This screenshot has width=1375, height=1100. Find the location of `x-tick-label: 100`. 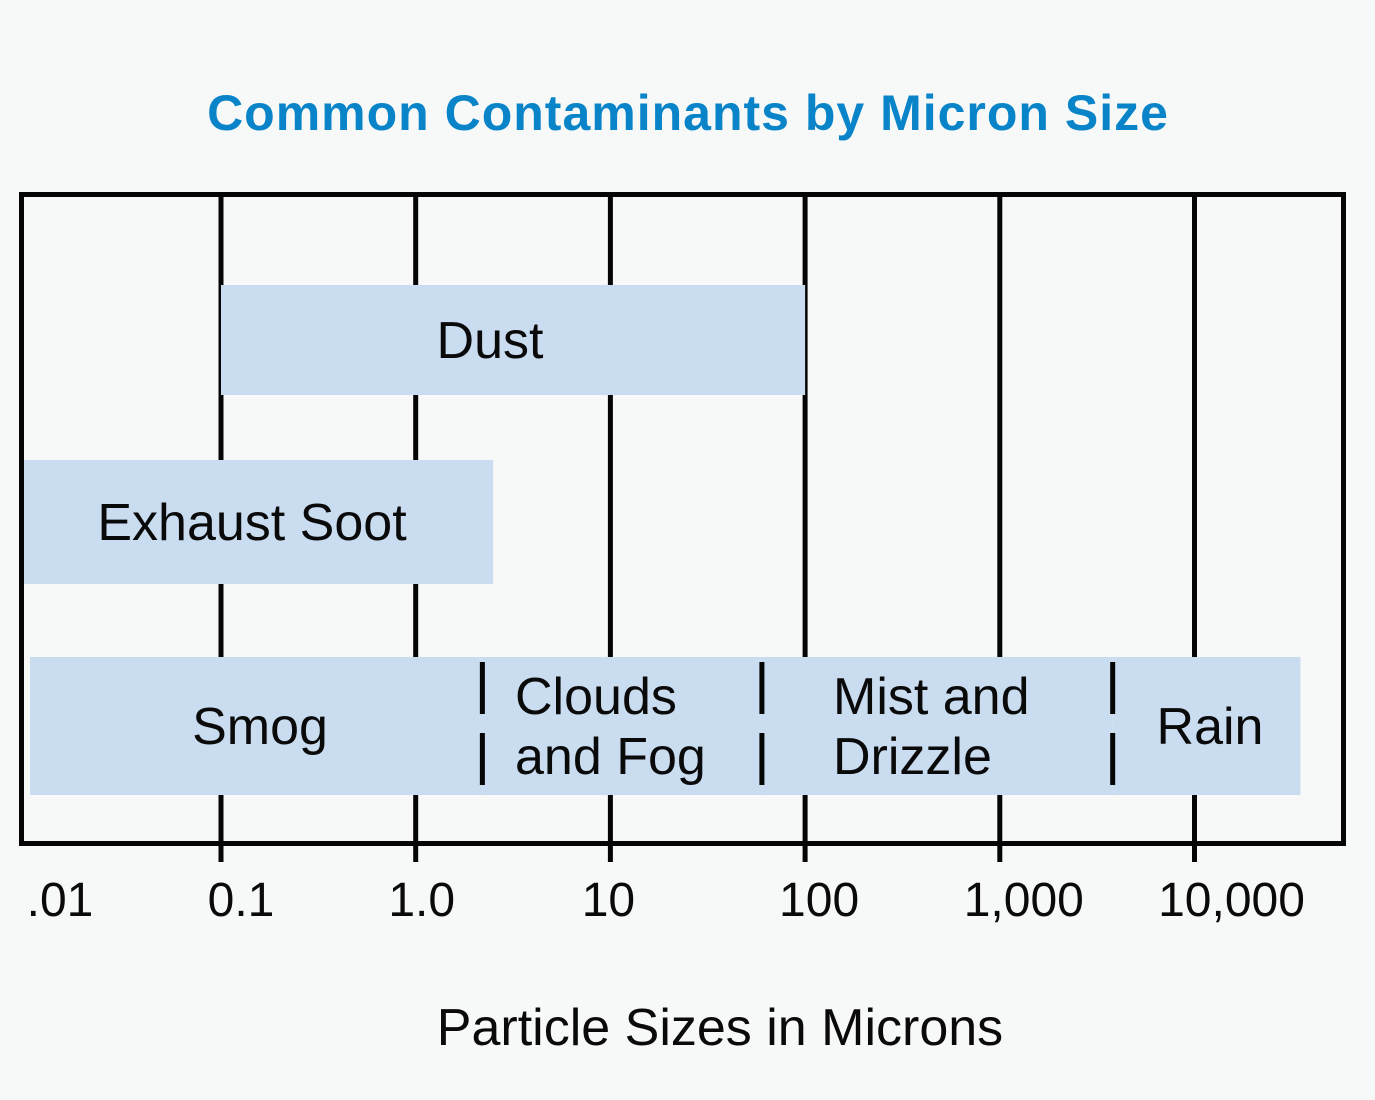

x-tick-label: 100 is located at coordinates (819, 900).